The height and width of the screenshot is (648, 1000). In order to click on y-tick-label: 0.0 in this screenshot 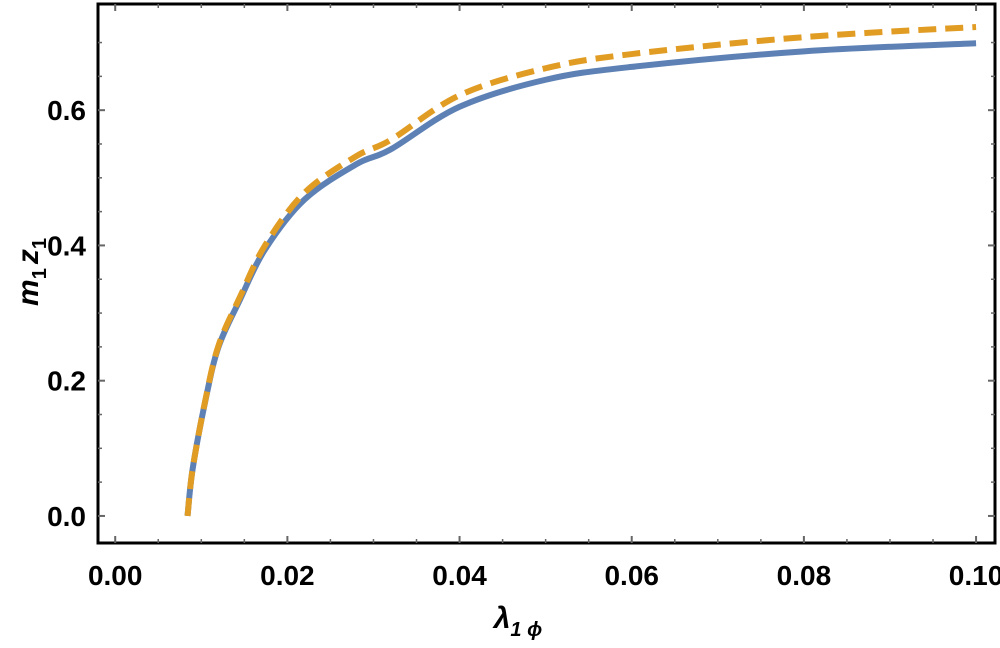, I will do `click(66, 516)`.